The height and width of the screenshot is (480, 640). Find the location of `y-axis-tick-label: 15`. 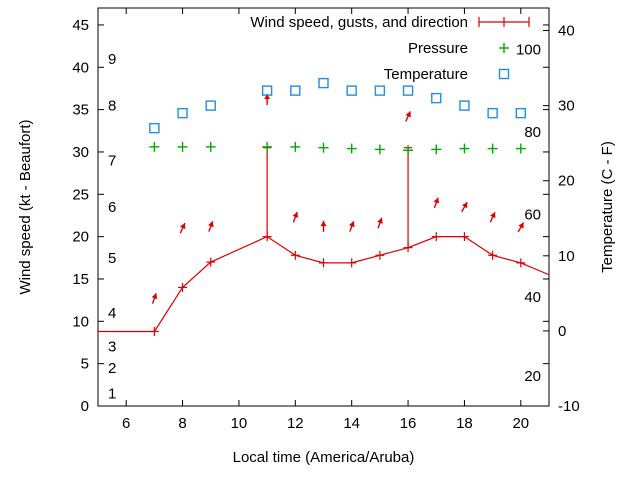

y-axis-tick-label: 15 is located at coordinates (80, 279).